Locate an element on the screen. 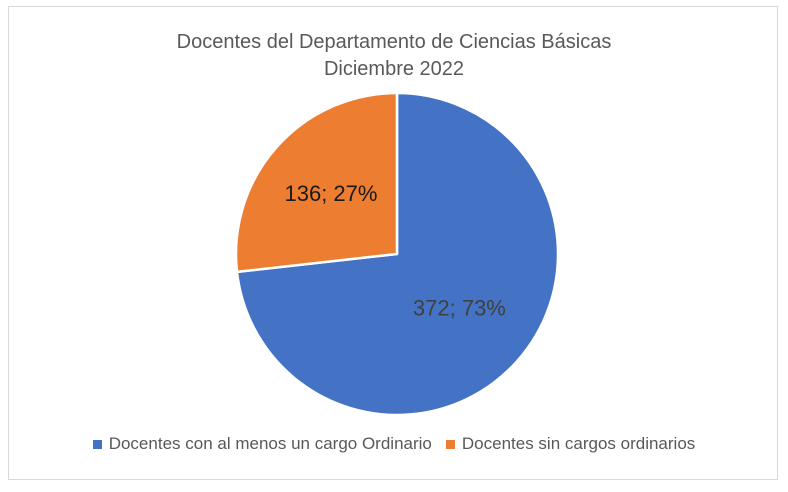 The image size is (788, 492). legend-swatch-sin-cargos is located at coordinates (450, 444).